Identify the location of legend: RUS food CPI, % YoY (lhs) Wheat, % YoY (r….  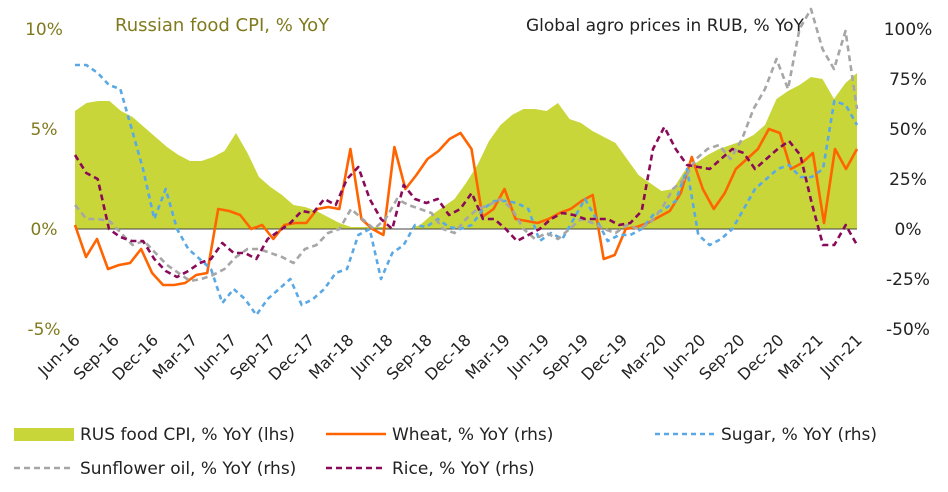
(445, 452).